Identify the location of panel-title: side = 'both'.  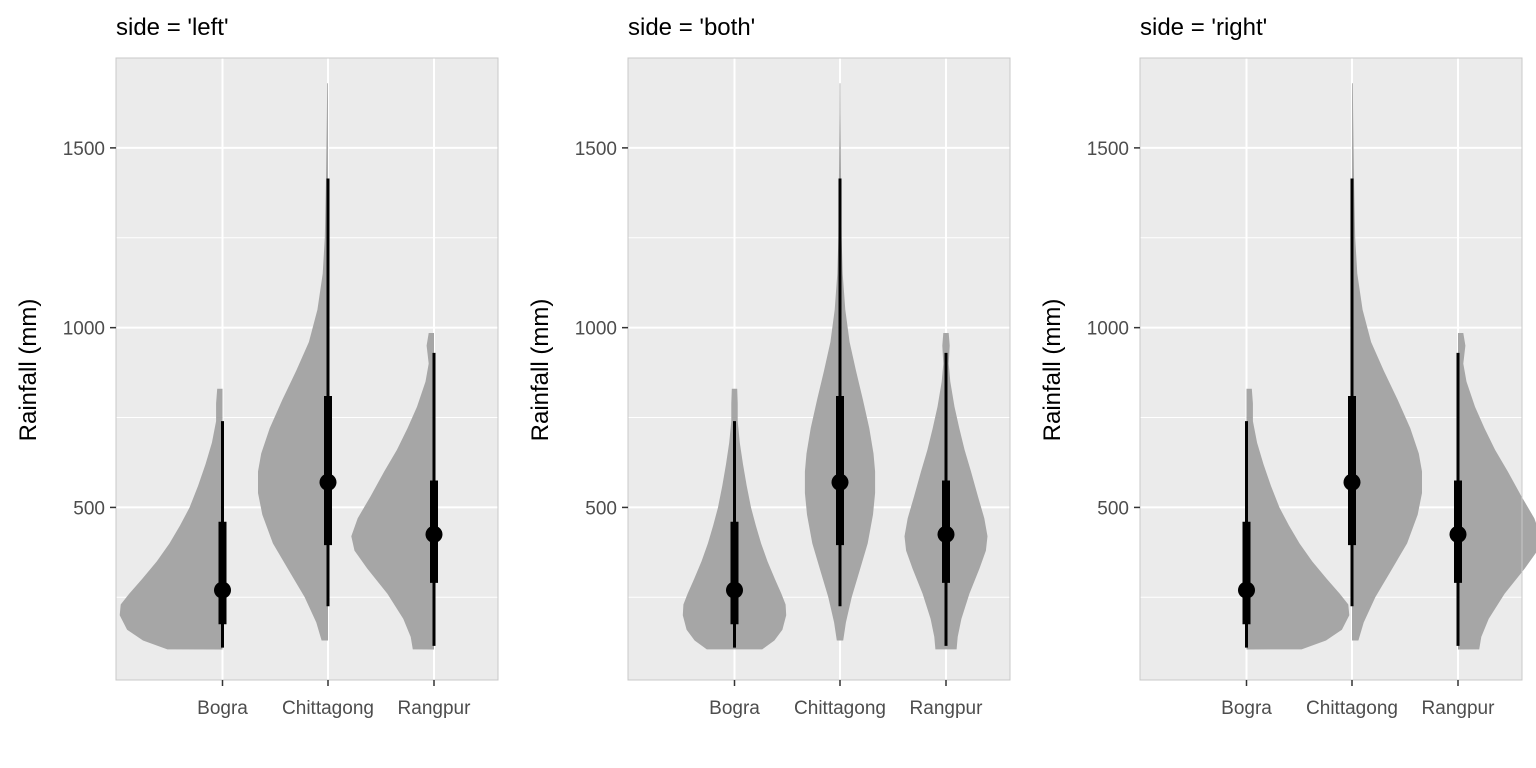
(691, 27).